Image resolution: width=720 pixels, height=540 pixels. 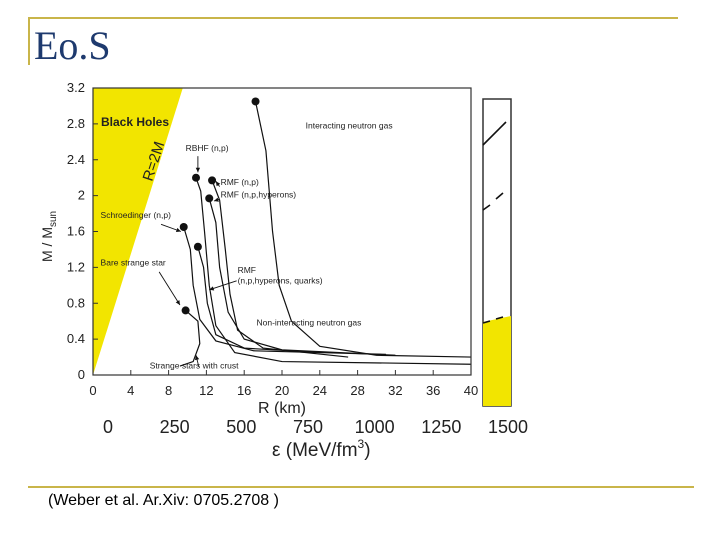 What do you see at coordinates (168, 390) in the screenshot?
I see `x-tick-label: 8` at bounding box center [168, 390].